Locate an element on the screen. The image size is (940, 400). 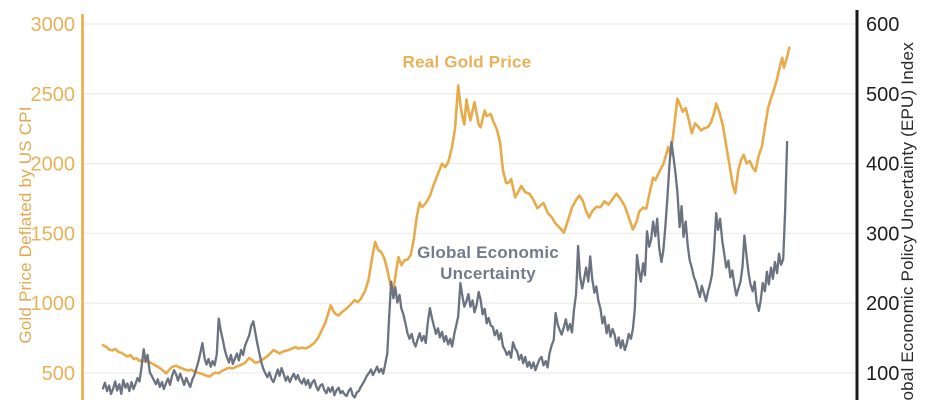
left-axis-tick-label: 2000 is located at coordinates (53, 165).